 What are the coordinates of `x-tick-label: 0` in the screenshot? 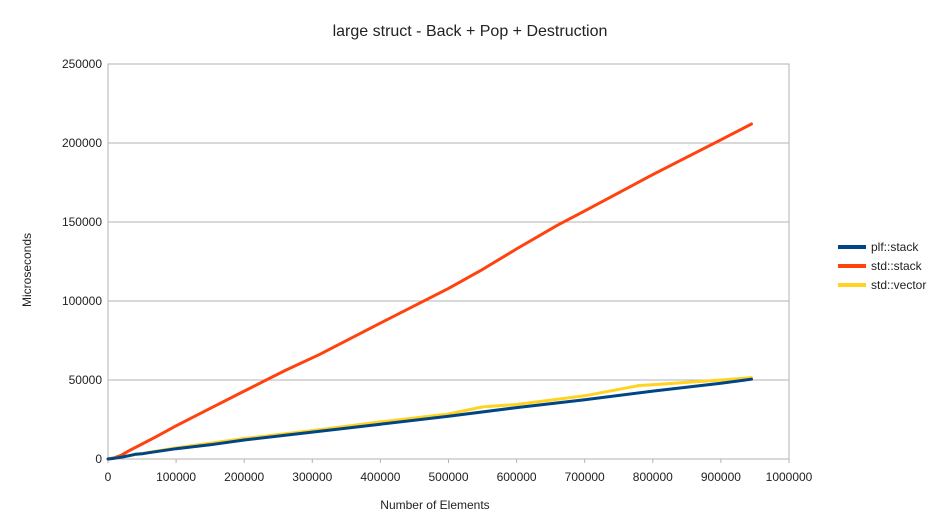 It's located at (108, 477).